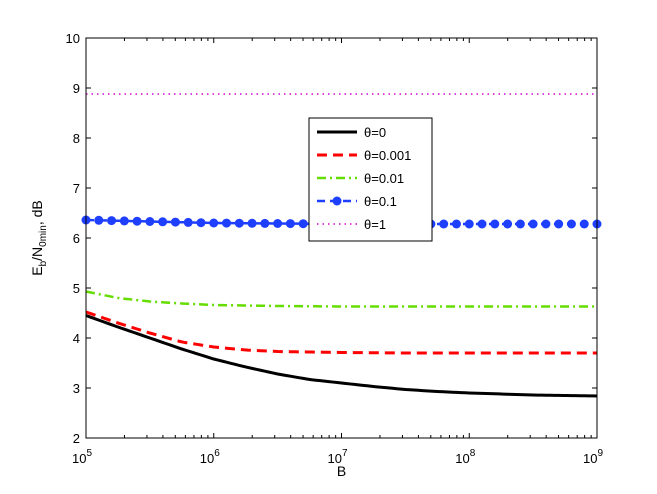 The image size is (657, 494). Describe the element at coordinates (39, 238) in the screenshot. I see `y-axis-label: Eb/N0min, dB` at that location.